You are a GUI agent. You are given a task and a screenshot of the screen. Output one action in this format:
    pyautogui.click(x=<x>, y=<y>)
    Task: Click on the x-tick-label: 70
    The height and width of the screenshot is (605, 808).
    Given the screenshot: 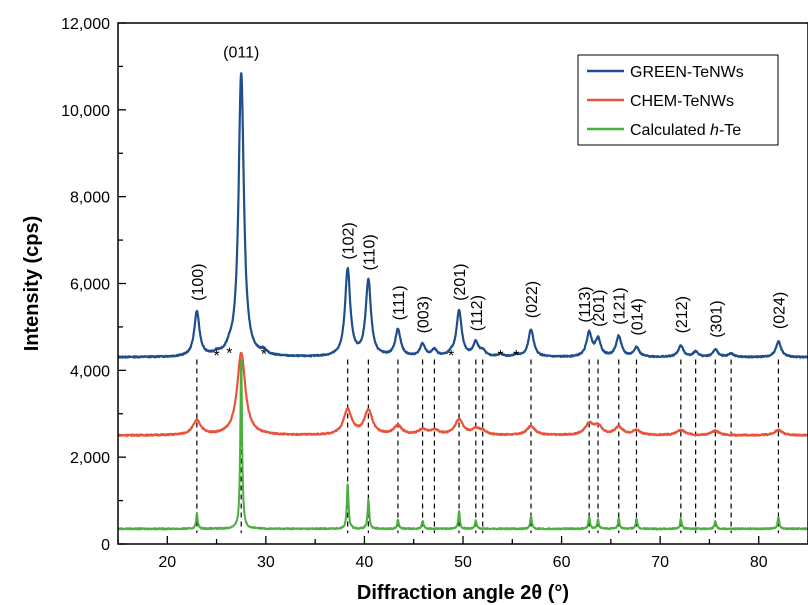 What is the action you would take?
    pyautogui.click(x=660, y=562)
    